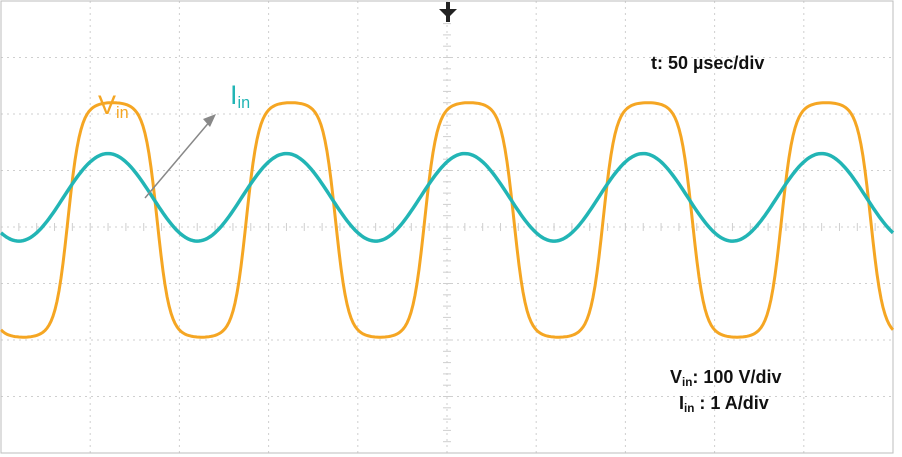 This screenshot has width=902, height=457. Describe the element at coordinates (113, 106) in the screenshot. I see `legend-vin: Vin` at that location.